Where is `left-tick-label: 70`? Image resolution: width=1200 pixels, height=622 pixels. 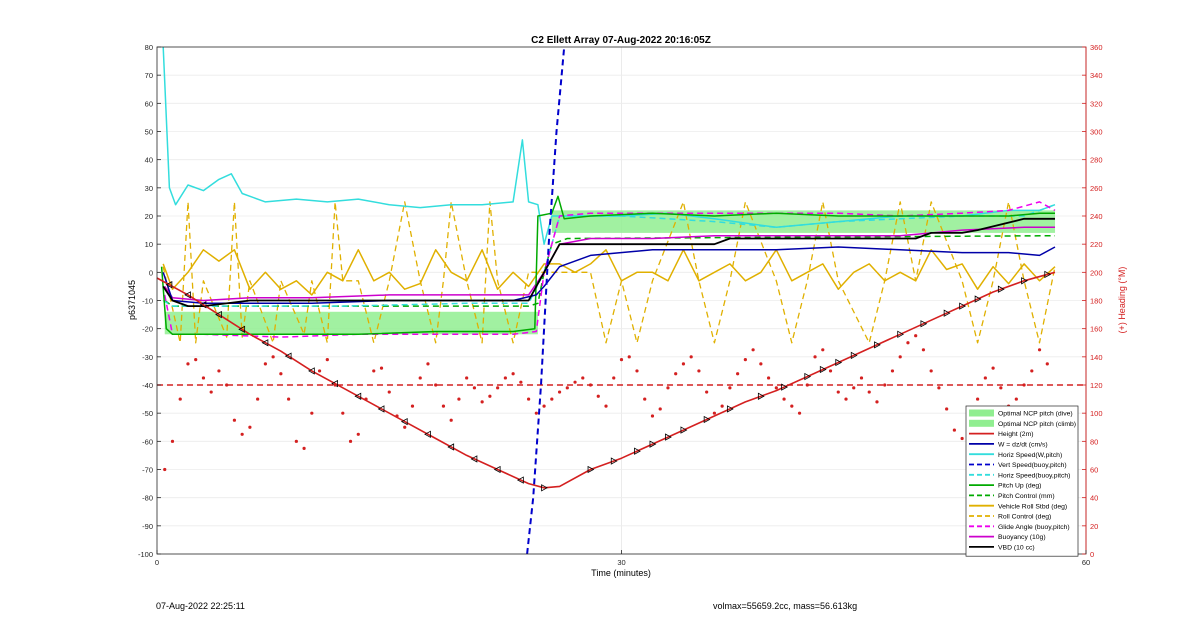
left-tick-label: 70 is located at coordinates (149, 75).